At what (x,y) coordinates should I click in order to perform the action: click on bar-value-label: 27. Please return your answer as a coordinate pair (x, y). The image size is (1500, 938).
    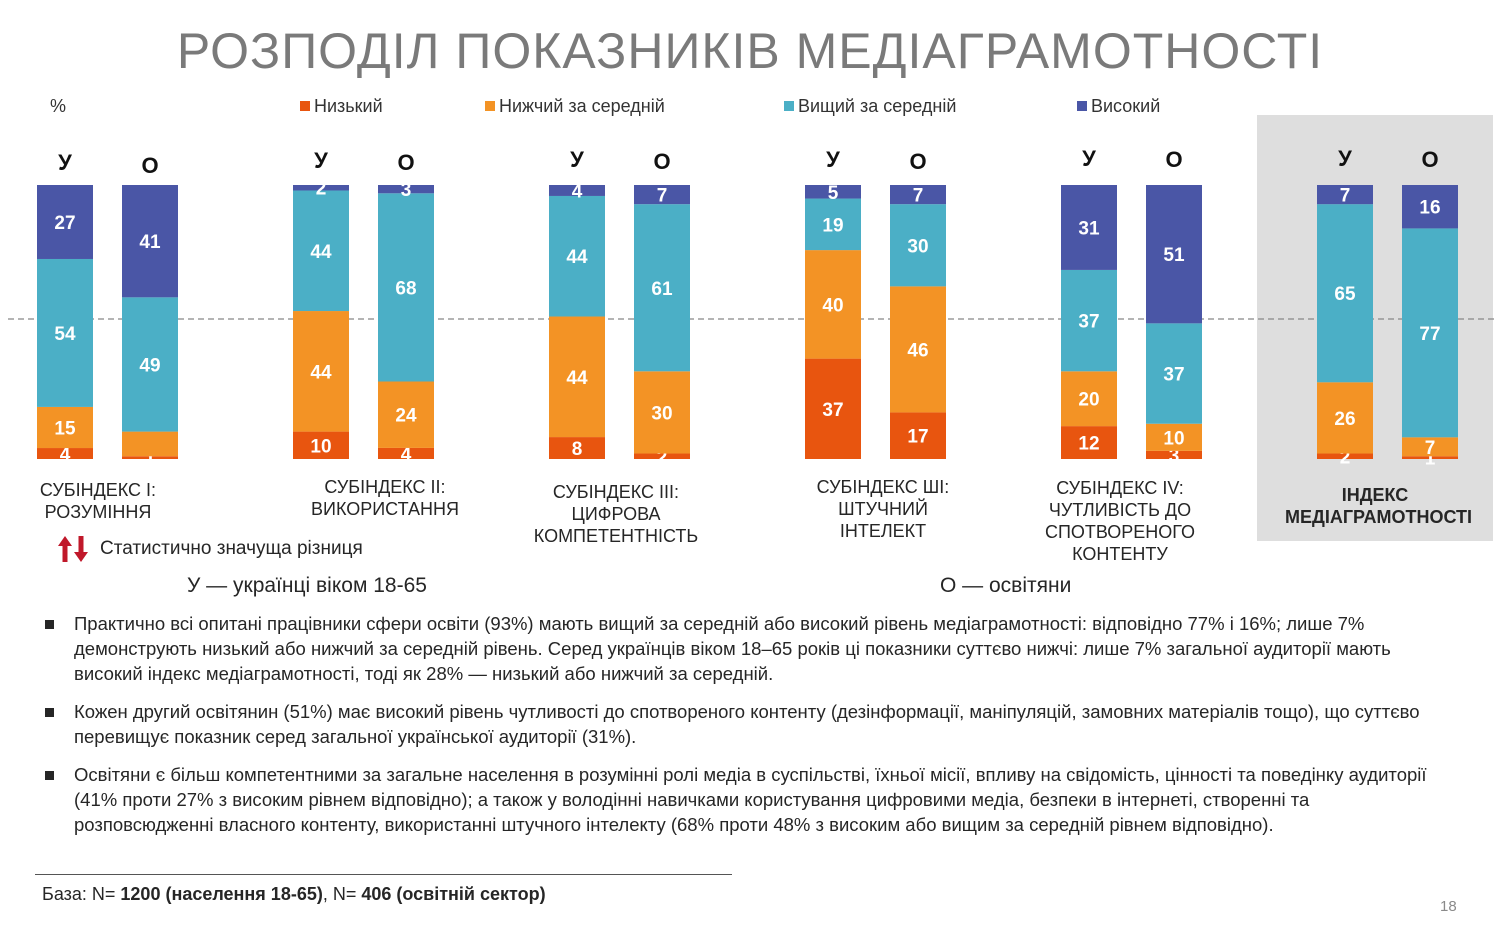
    Looking at the image, I should click on (64, 223).